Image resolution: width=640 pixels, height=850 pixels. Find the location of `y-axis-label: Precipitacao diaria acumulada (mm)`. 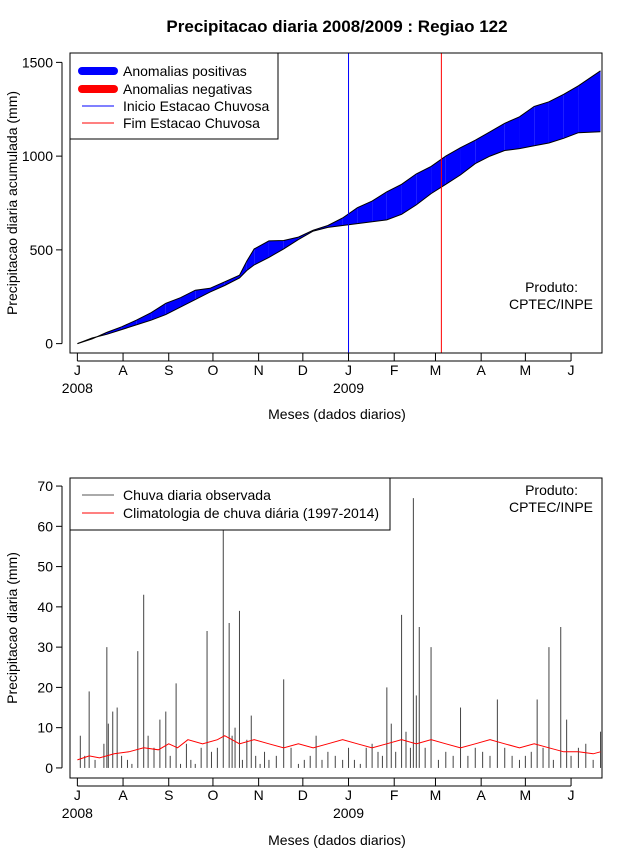

y-axis-label: Precipitacao diaria acumulada (mm) is located at coordinates (12, 203).